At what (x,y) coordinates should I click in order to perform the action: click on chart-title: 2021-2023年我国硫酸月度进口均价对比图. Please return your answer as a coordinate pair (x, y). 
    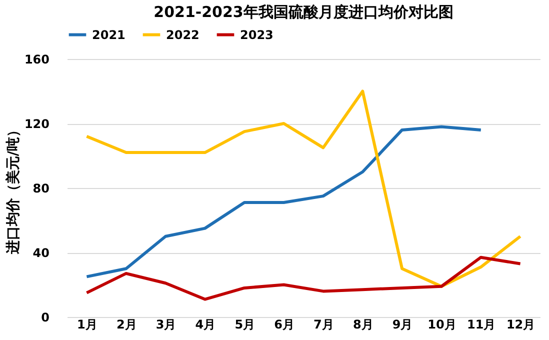
    Looking at the image, I should click on (304, 12).